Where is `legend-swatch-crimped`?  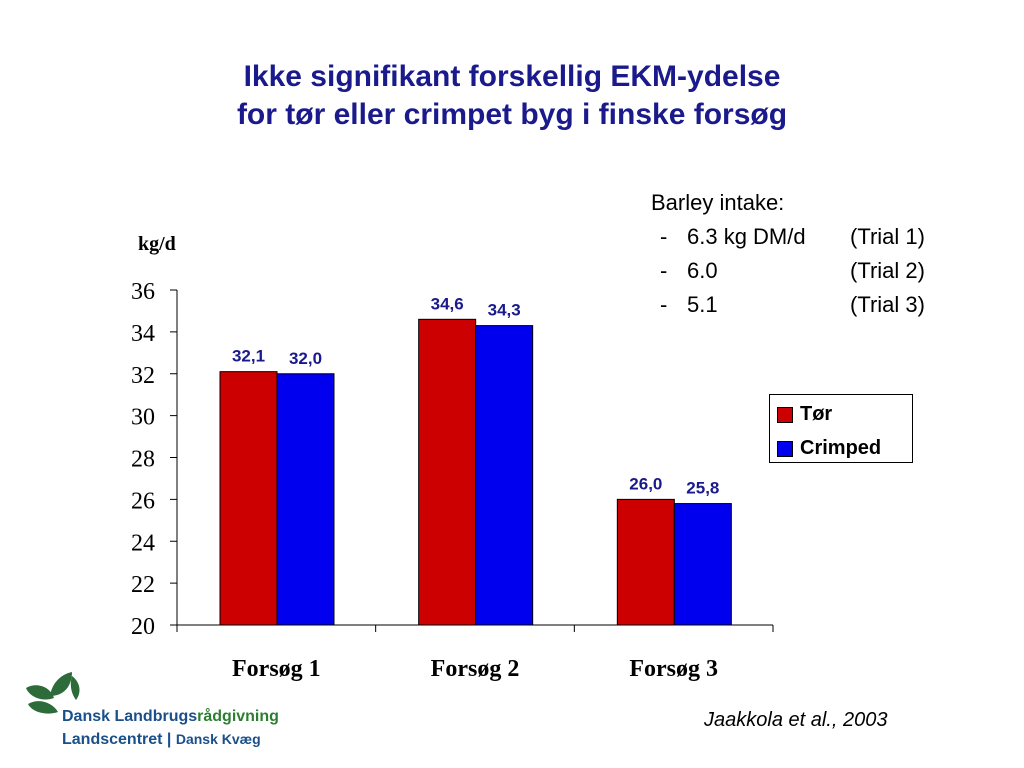 legend-swatch-crimped is located at coordinates (785, 449).